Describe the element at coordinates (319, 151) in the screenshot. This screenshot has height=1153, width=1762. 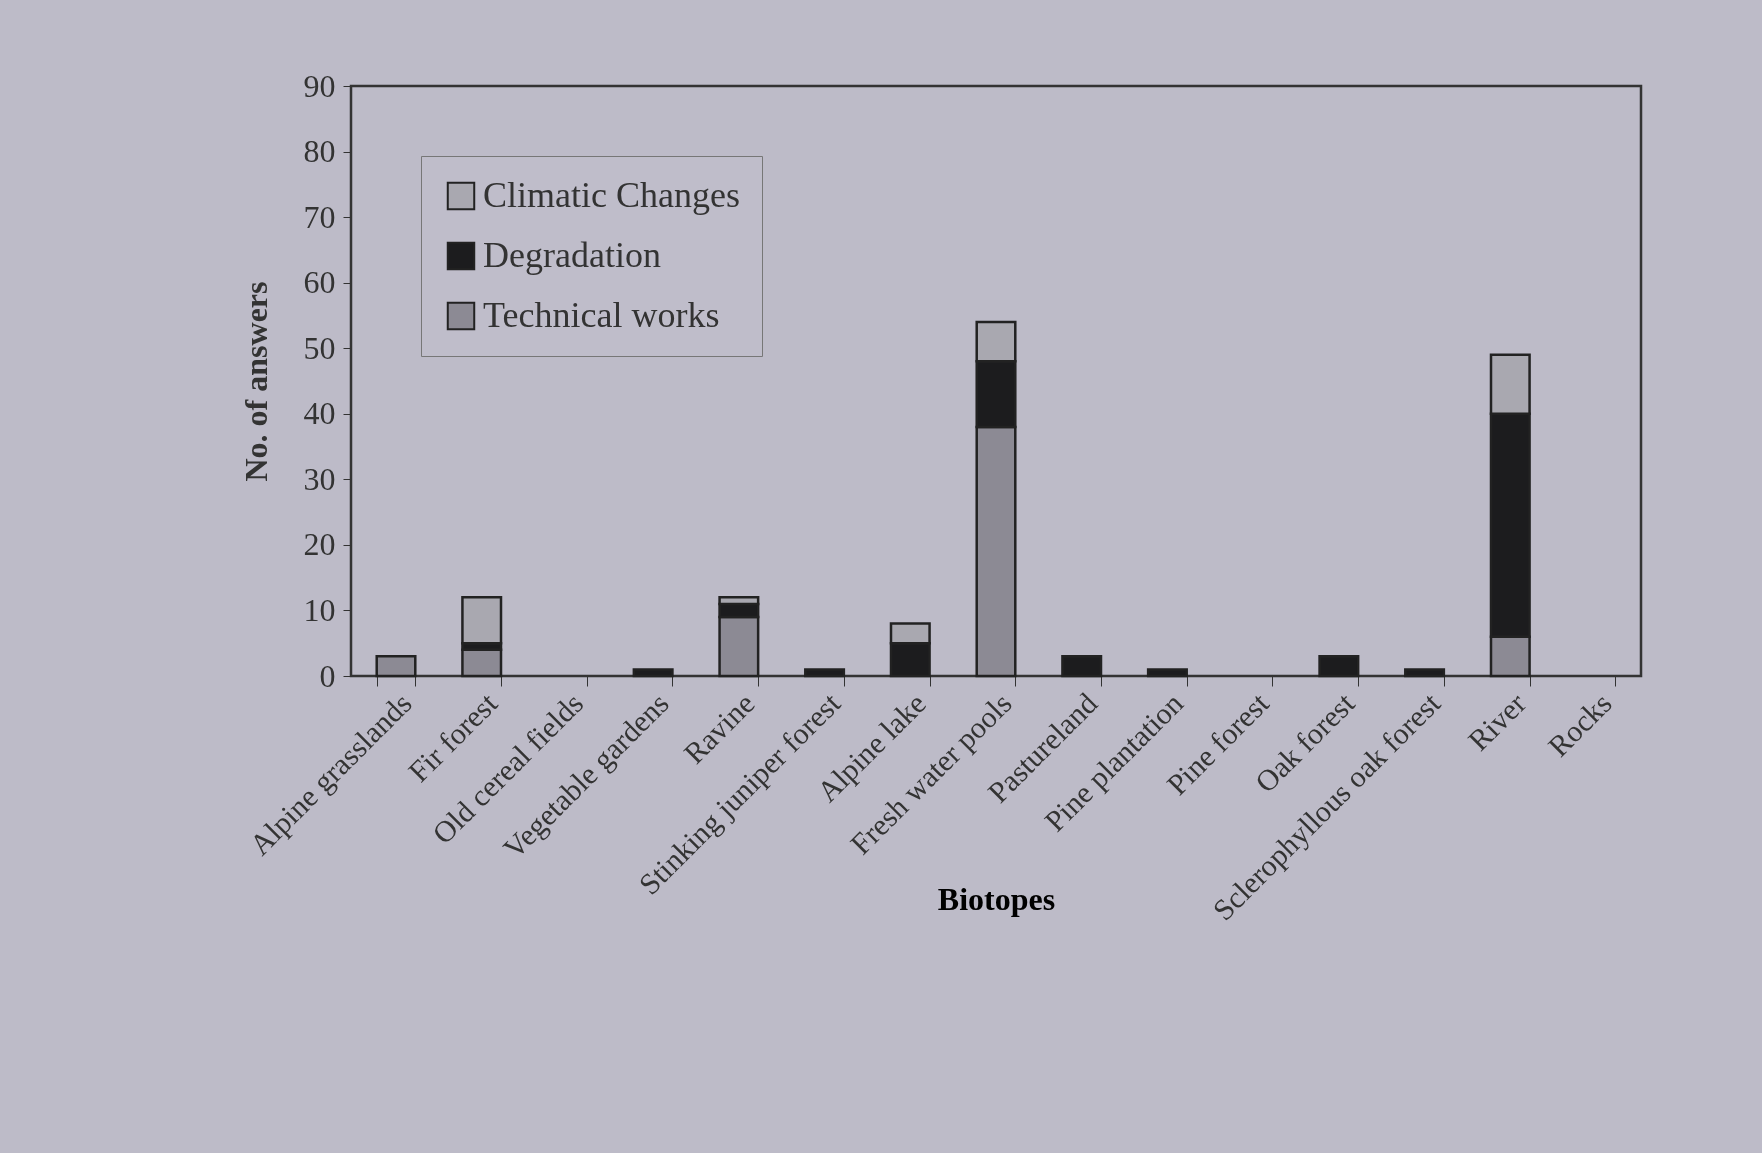
I see `y-tick-label: 80` at that location.